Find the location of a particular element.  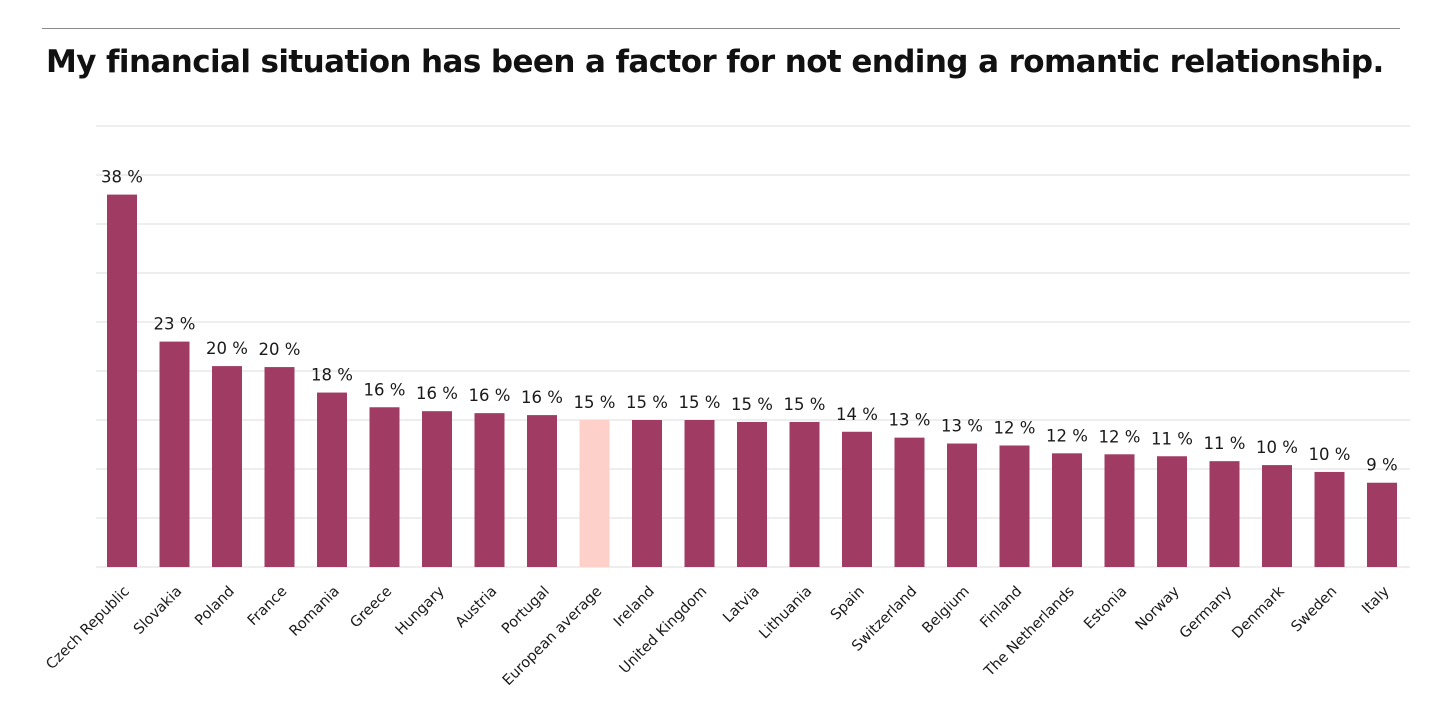

category-label-slovakia: Slovakia is located at coordinates (158, 611).